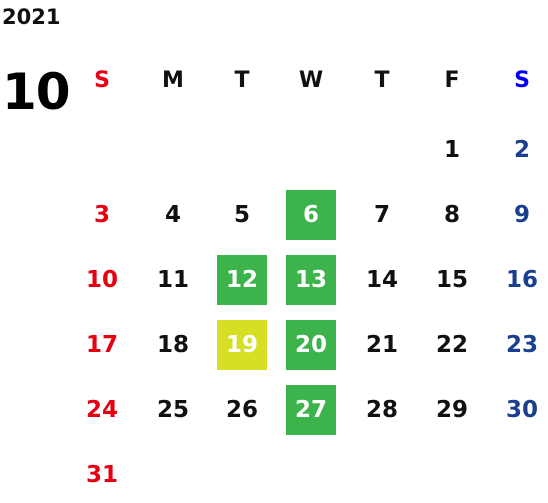  Describe the element at coordinates (172, 410) in the screenshot. I see `day-cell-25: 25` at that location.